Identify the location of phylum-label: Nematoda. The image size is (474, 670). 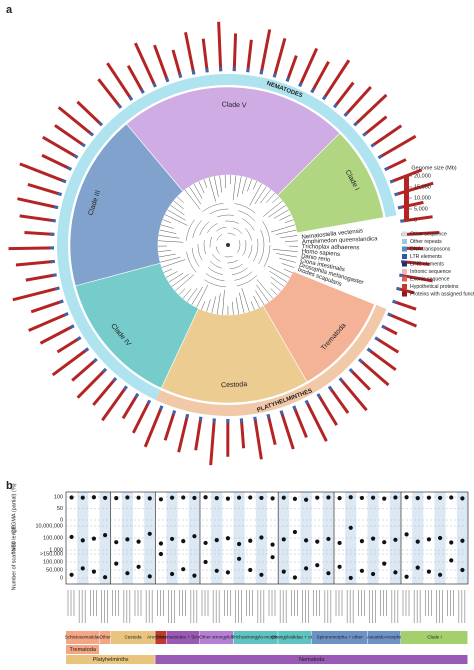
(312, 660).